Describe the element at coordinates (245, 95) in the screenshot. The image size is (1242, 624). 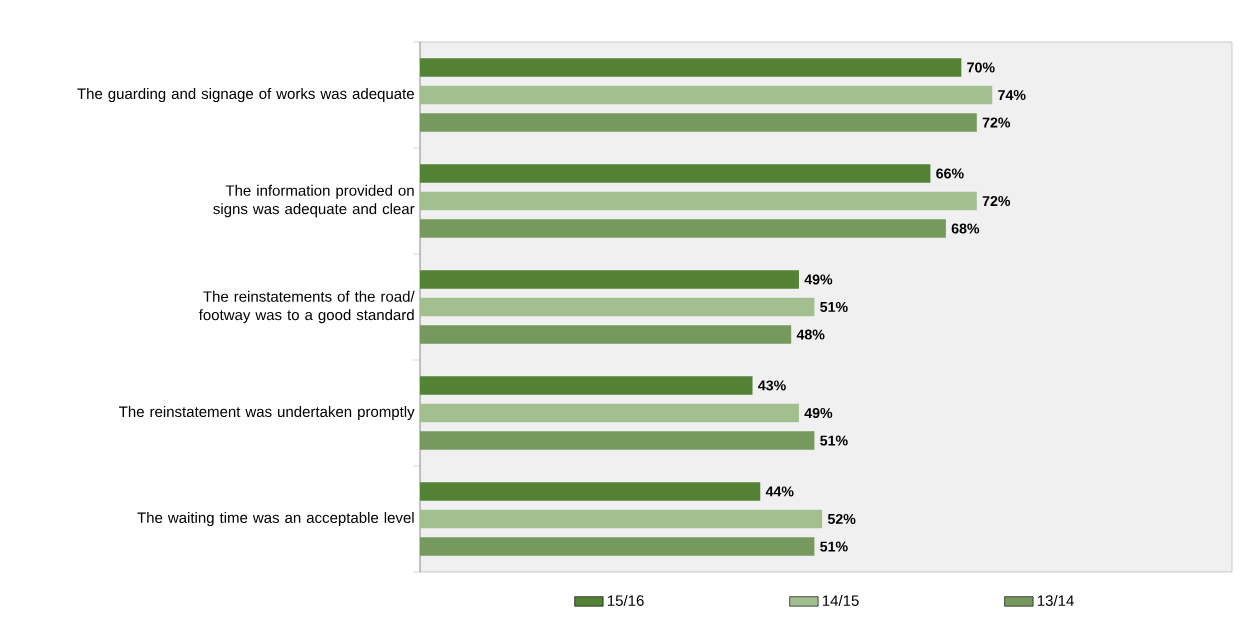
I see `y-tick-label: The guarding and signage of works was adequate` at that location.